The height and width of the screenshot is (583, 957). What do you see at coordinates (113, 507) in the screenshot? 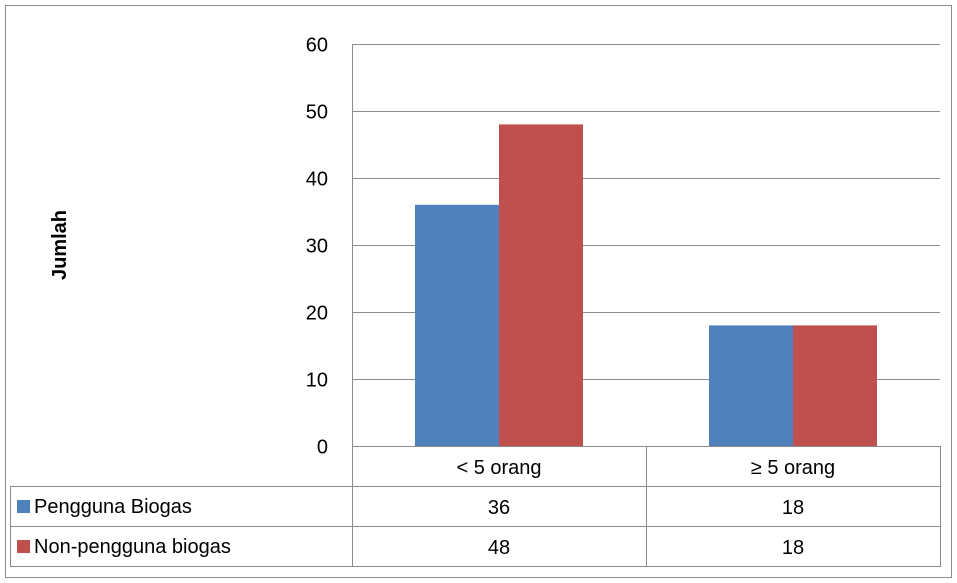
I see `legend-entry: Pengguna Biogas` at bounding box center [113, 507].